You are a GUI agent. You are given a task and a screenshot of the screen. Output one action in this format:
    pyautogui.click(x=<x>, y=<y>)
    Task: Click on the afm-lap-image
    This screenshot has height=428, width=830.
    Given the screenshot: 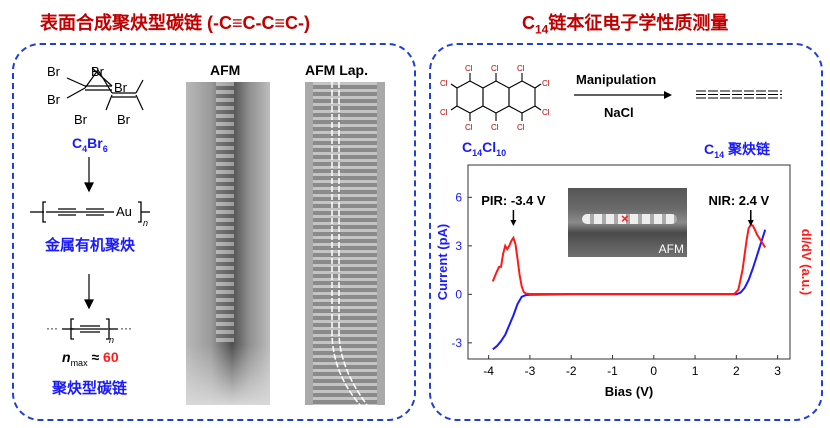 What is the action you would take?
    pyautogui.click(x=345, y=243)
    